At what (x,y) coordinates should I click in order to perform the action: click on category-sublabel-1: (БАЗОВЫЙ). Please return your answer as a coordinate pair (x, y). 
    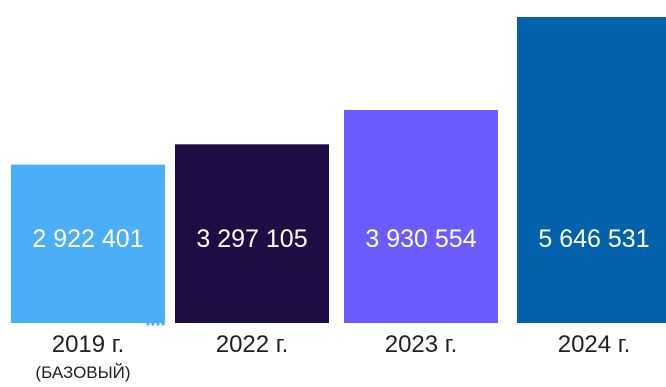
    Looking at the image, I should click on (82, 372).